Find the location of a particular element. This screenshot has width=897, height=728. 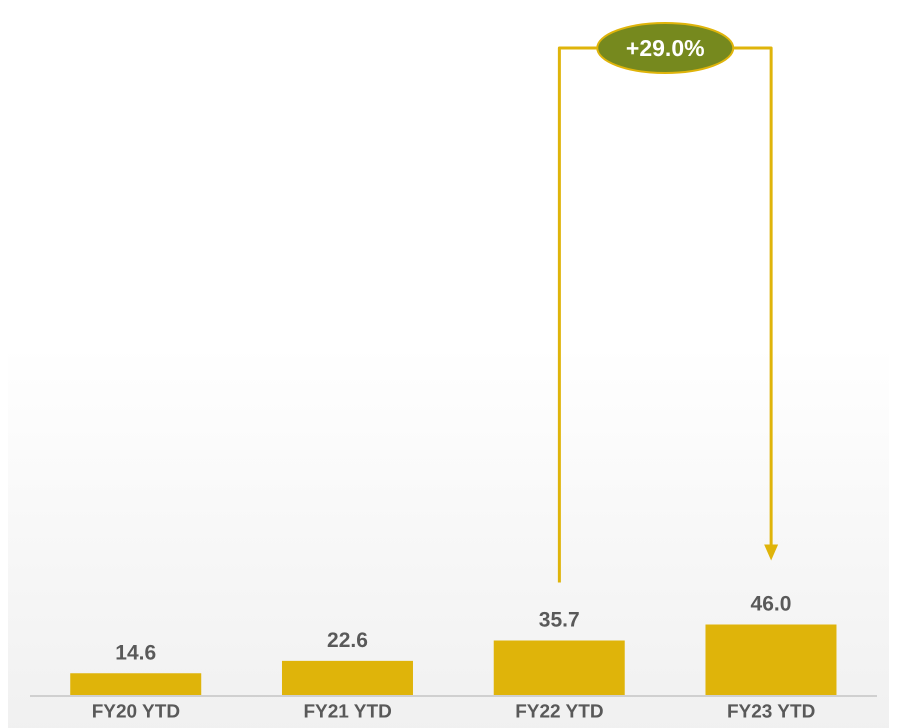

x-tick-label: FY23 YTD is located at coordinates (771, 711).